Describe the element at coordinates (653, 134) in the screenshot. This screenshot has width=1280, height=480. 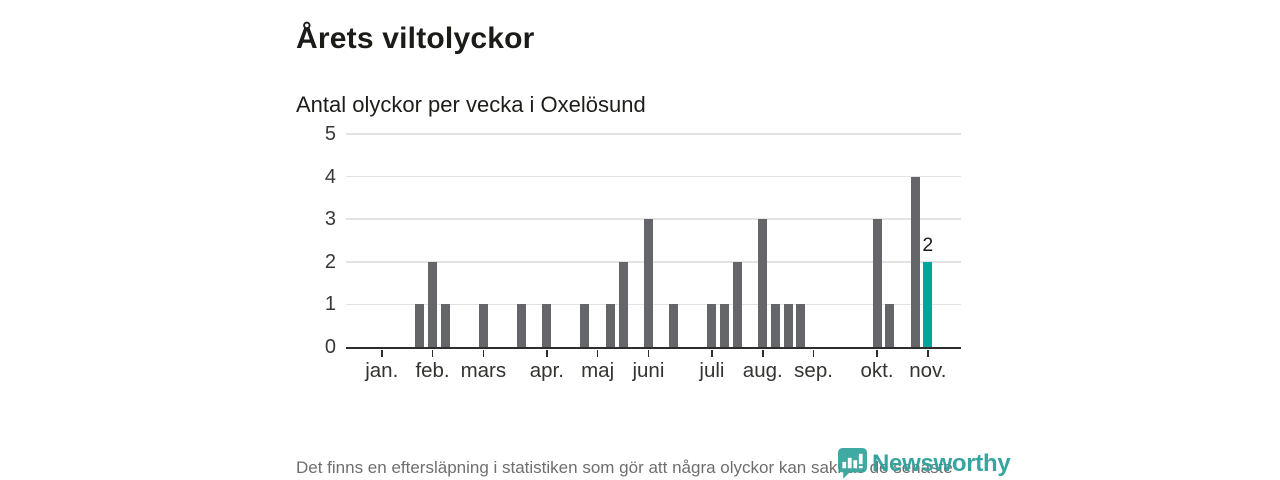
I see `gridline-y5` at that location.